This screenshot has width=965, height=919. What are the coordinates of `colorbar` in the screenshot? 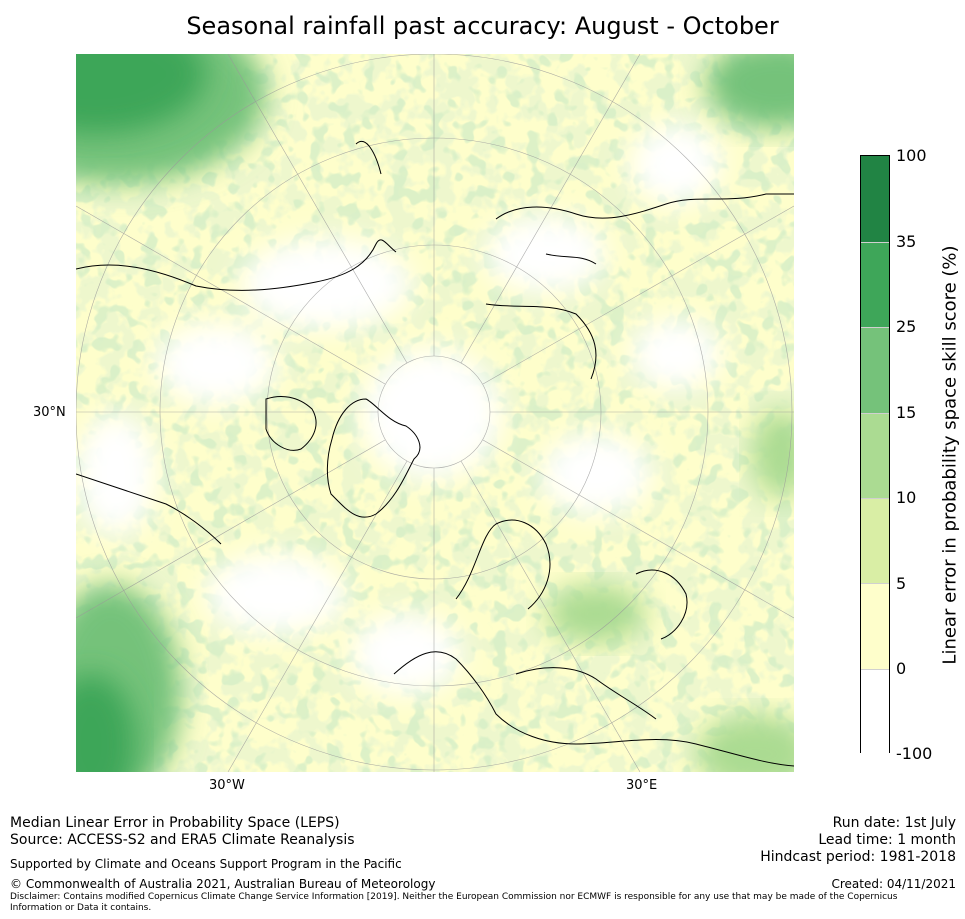 It's located at (875, 454).